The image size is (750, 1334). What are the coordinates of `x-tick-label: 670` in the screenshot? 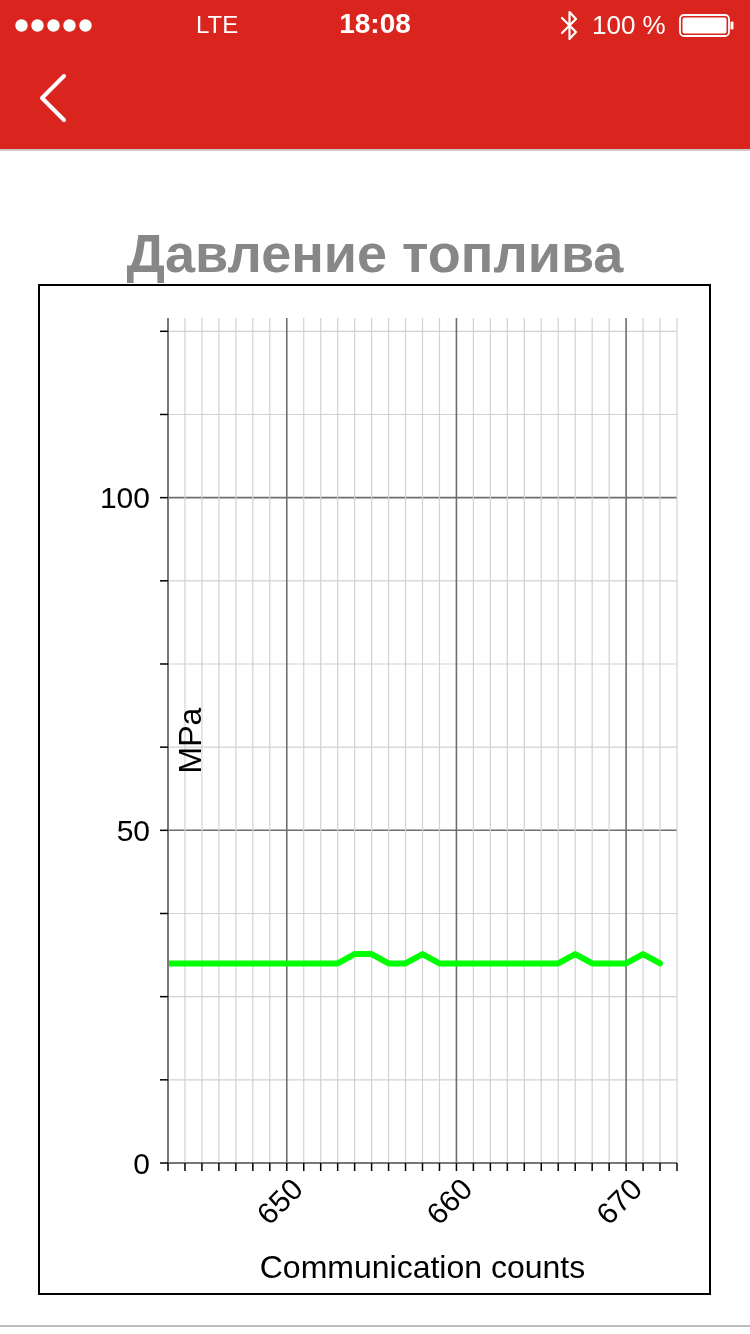 It's located at (619, 1201).